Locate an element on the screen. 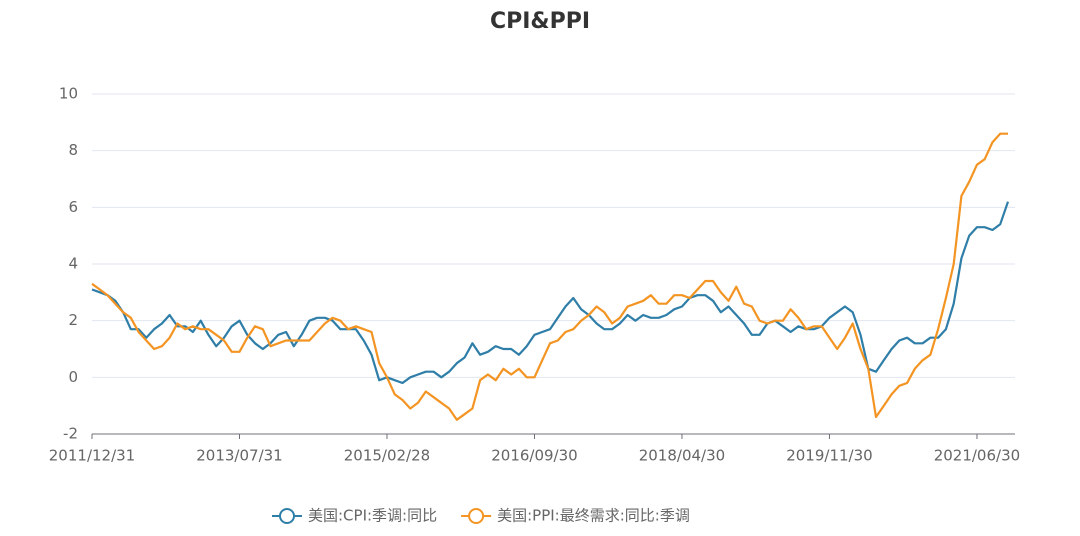 The height and width of the screenshot is (536, 1080). x-tick-label: 2016/09/30 is located at coordinates (534, 456).